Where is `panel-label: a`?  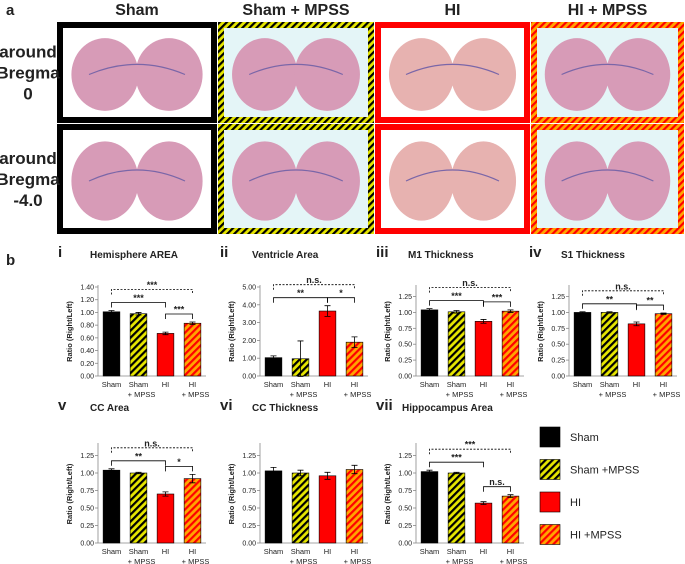 panel-label: a is located at coordinates (10, 10).